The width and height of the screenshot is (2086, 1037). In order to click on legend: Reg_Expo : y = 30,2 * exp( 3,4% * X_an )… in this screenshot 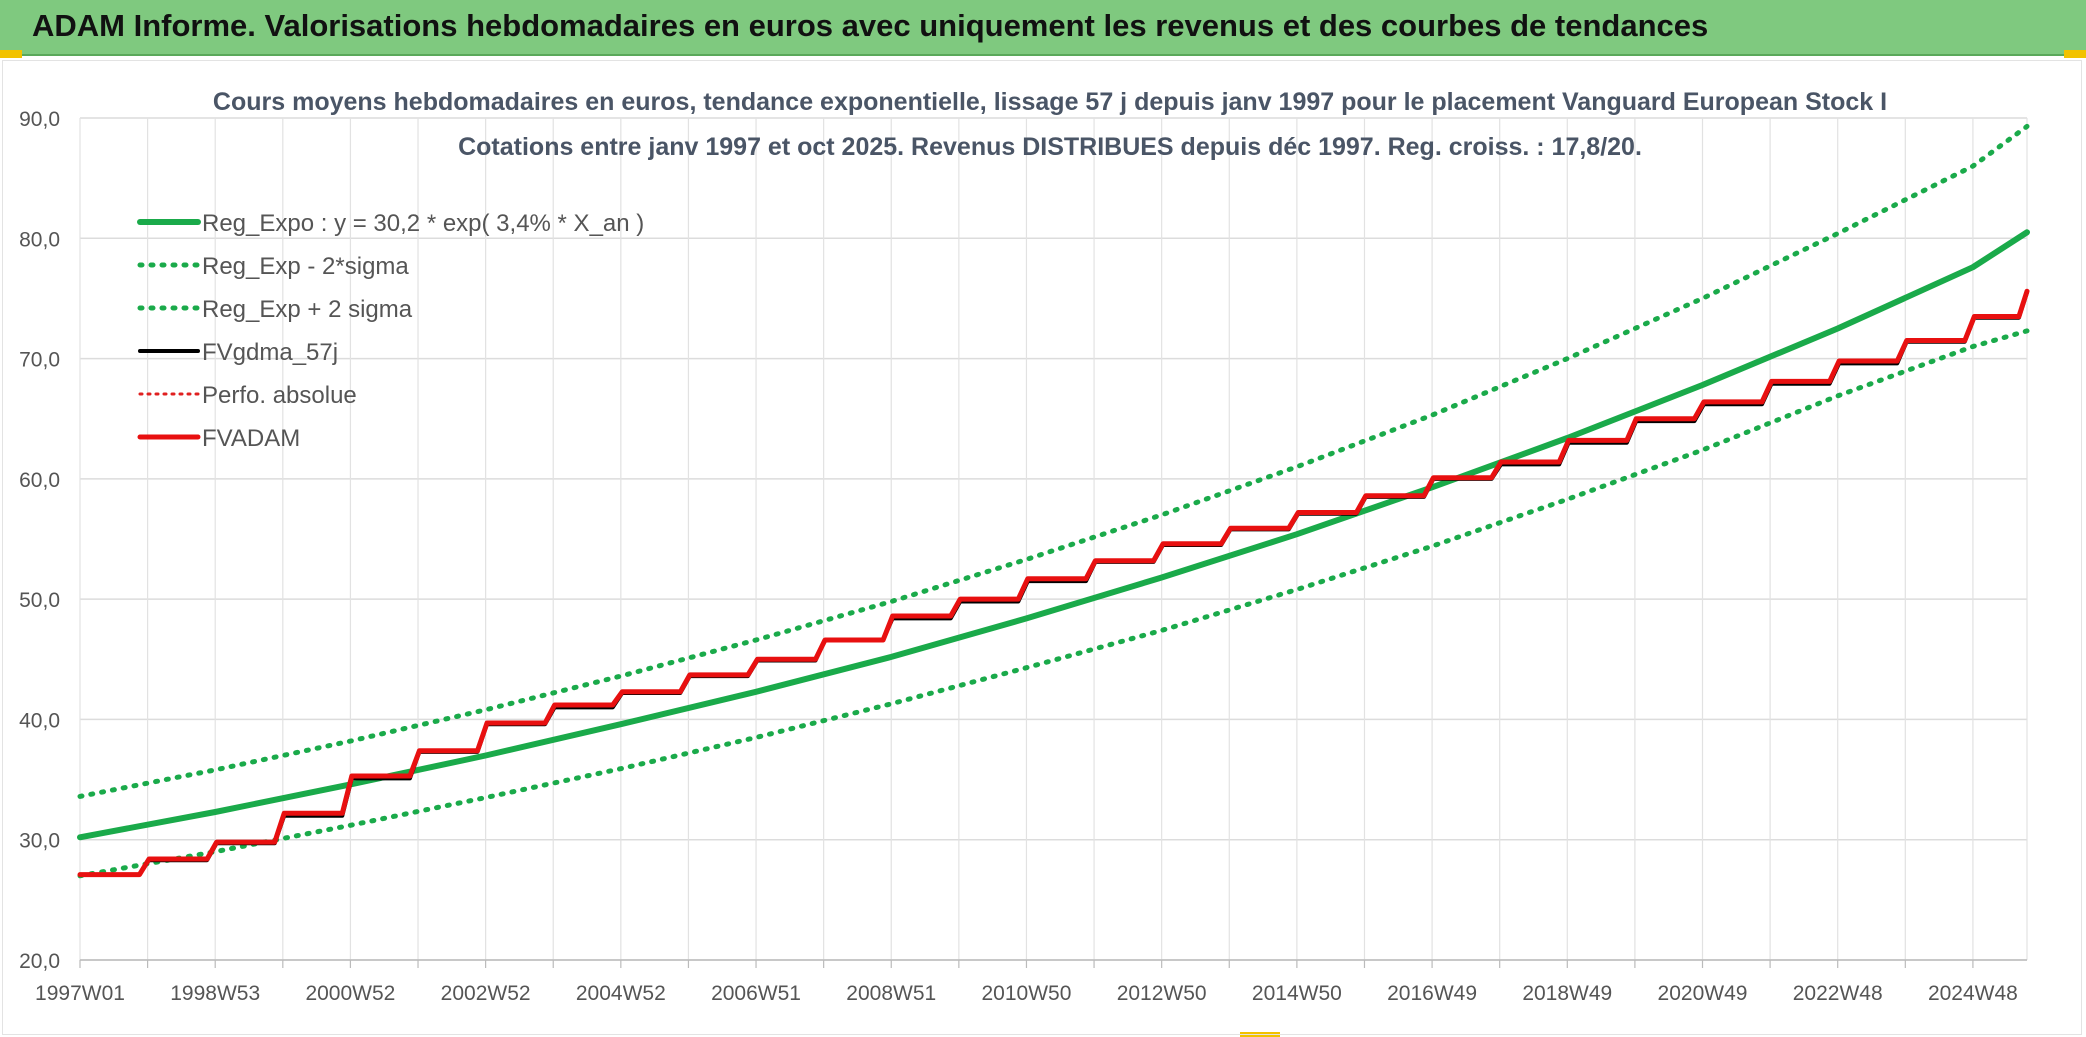, I will do `click(390, 331)`.